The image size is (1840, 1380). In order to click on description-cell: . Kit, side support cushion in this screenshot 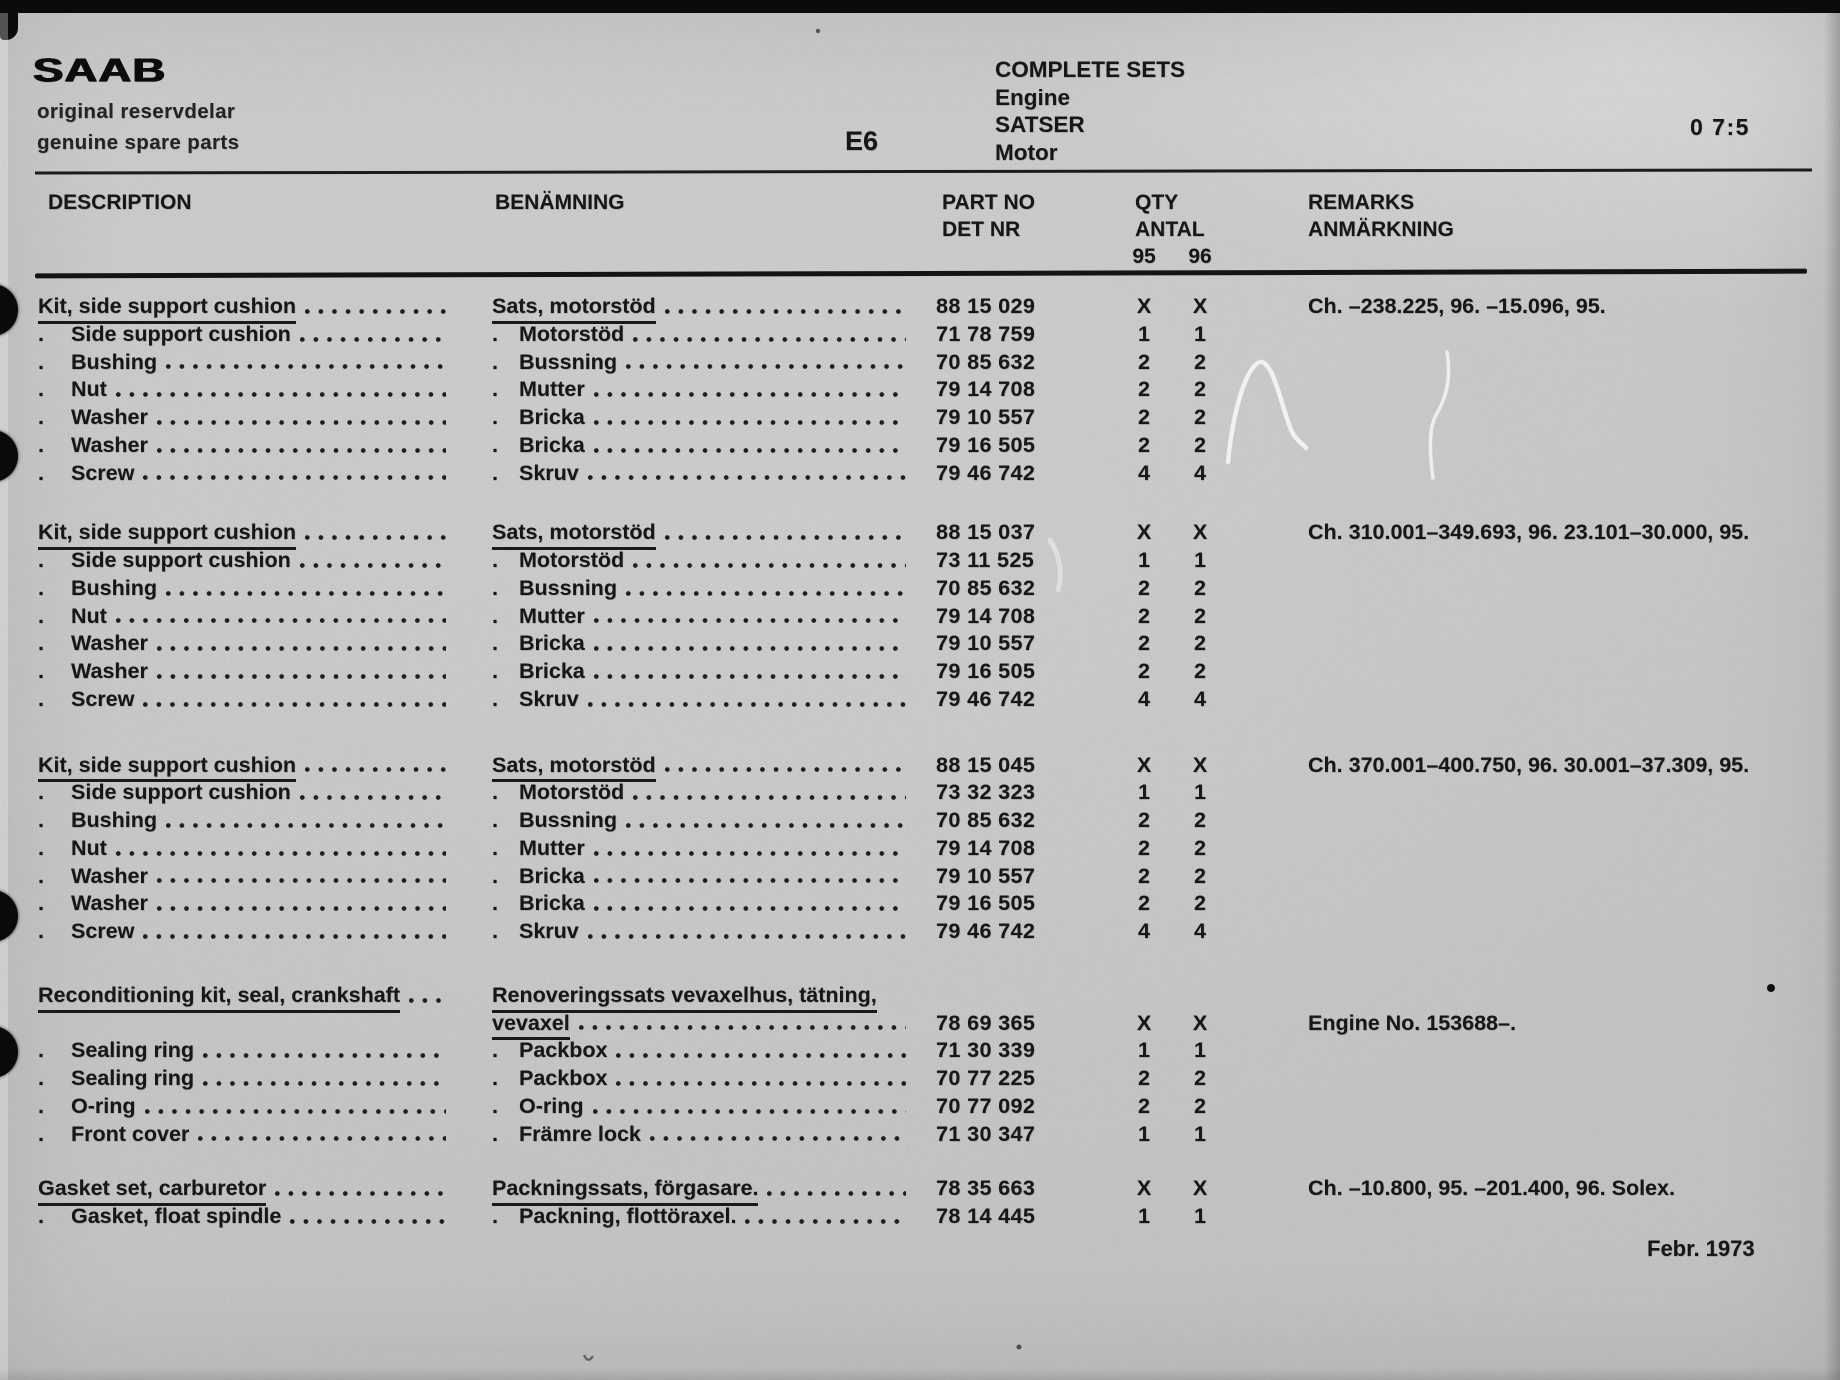, I will do `click(265, 309)`.